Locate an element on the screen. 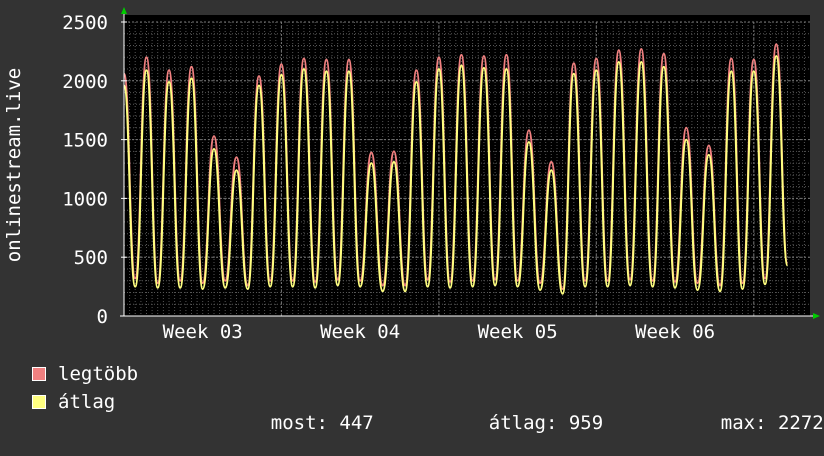 Image resolution: width=824 pixels, height=456 pixels. y-tick-label: 500 is located at coordinates (91, 258).